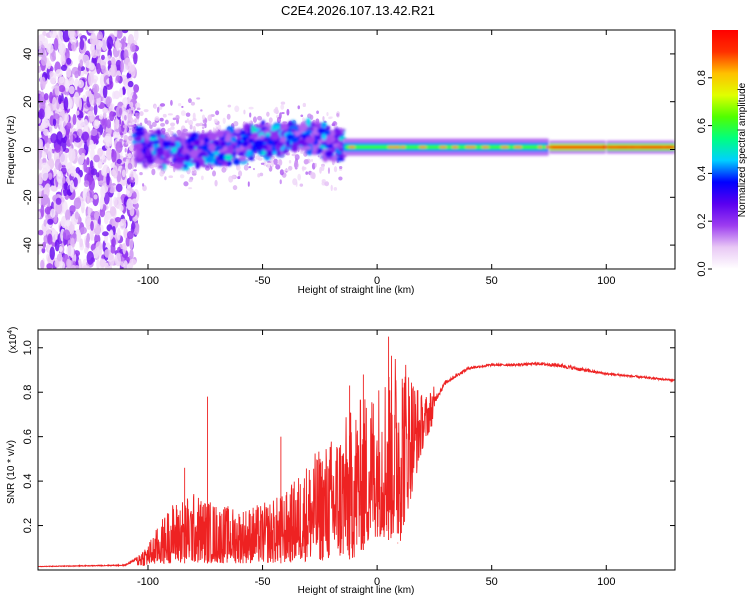 This screenshot has height=600, width=750. What do you see at coordinates (13, 343) in the screenshot?
I see `snr-scale-prefix: (x10` at bounding box center [13, 343].